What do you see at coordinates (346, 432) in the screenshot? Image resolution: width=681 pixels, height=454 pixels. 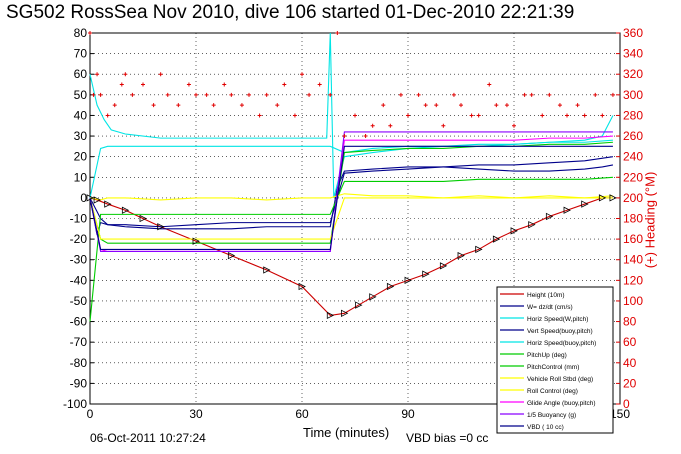 I see `x-axis-label: Time (minutes)` at bounding box center [346, 432].